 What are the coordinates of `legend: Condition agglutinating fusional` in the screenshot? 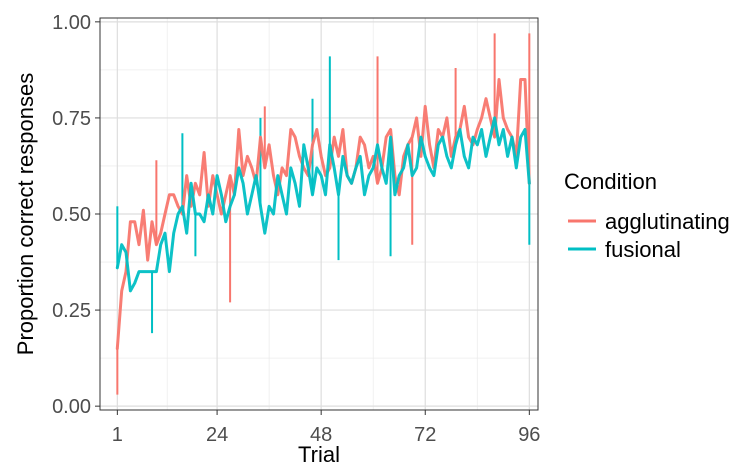 It's located at (647, 215).